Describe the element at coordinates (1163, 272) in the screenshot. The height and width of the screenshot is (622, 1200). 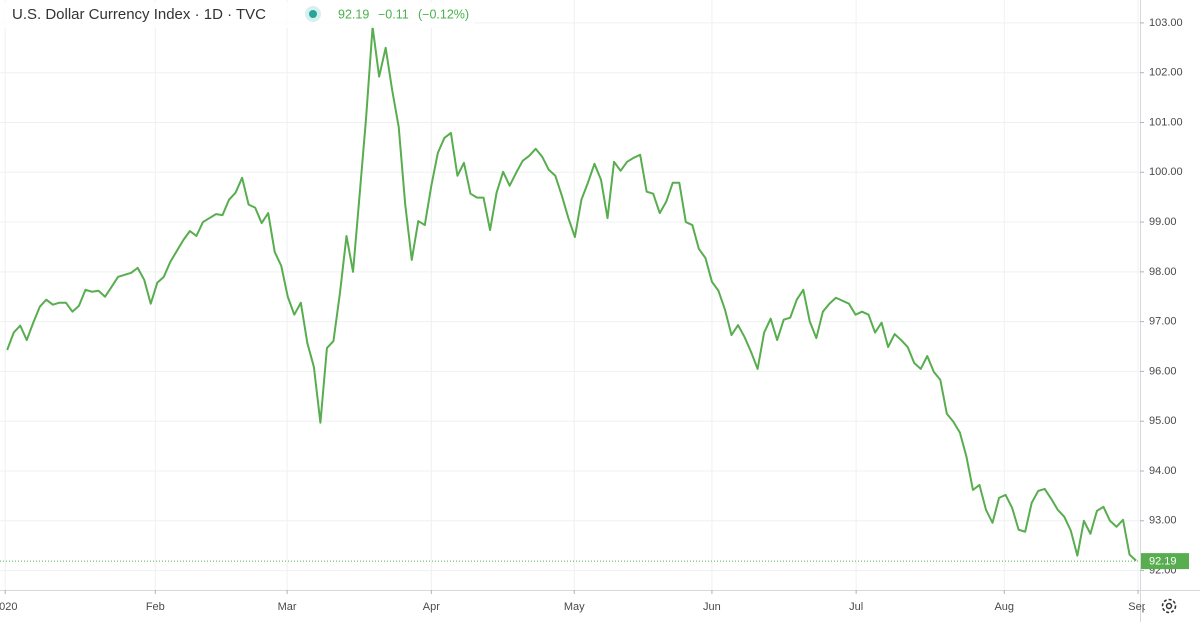
I see `y-tick-label: 98.00` at that location.